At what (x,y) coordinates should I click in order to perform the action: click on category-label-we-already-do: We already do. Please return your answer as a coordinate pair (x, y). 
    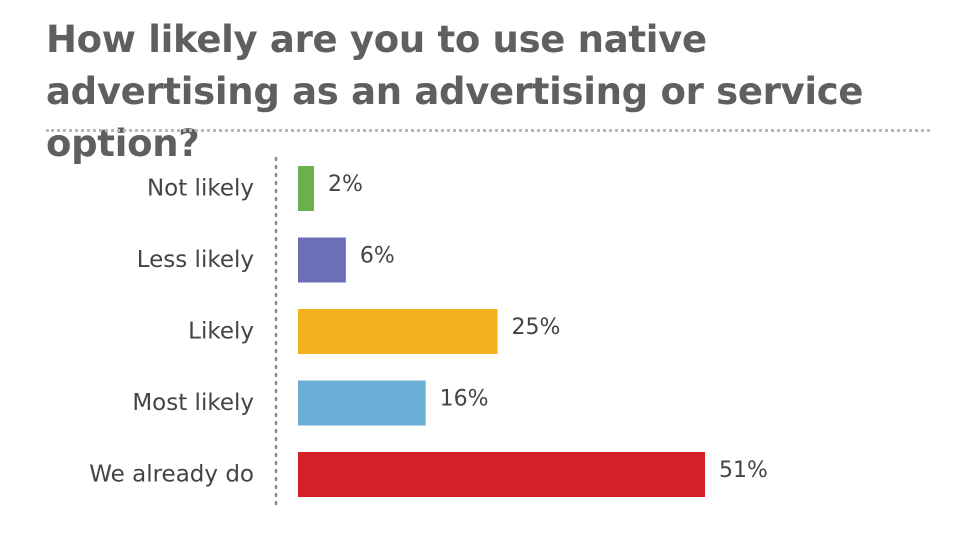
    Looking at the image, I should click on (171, 475).